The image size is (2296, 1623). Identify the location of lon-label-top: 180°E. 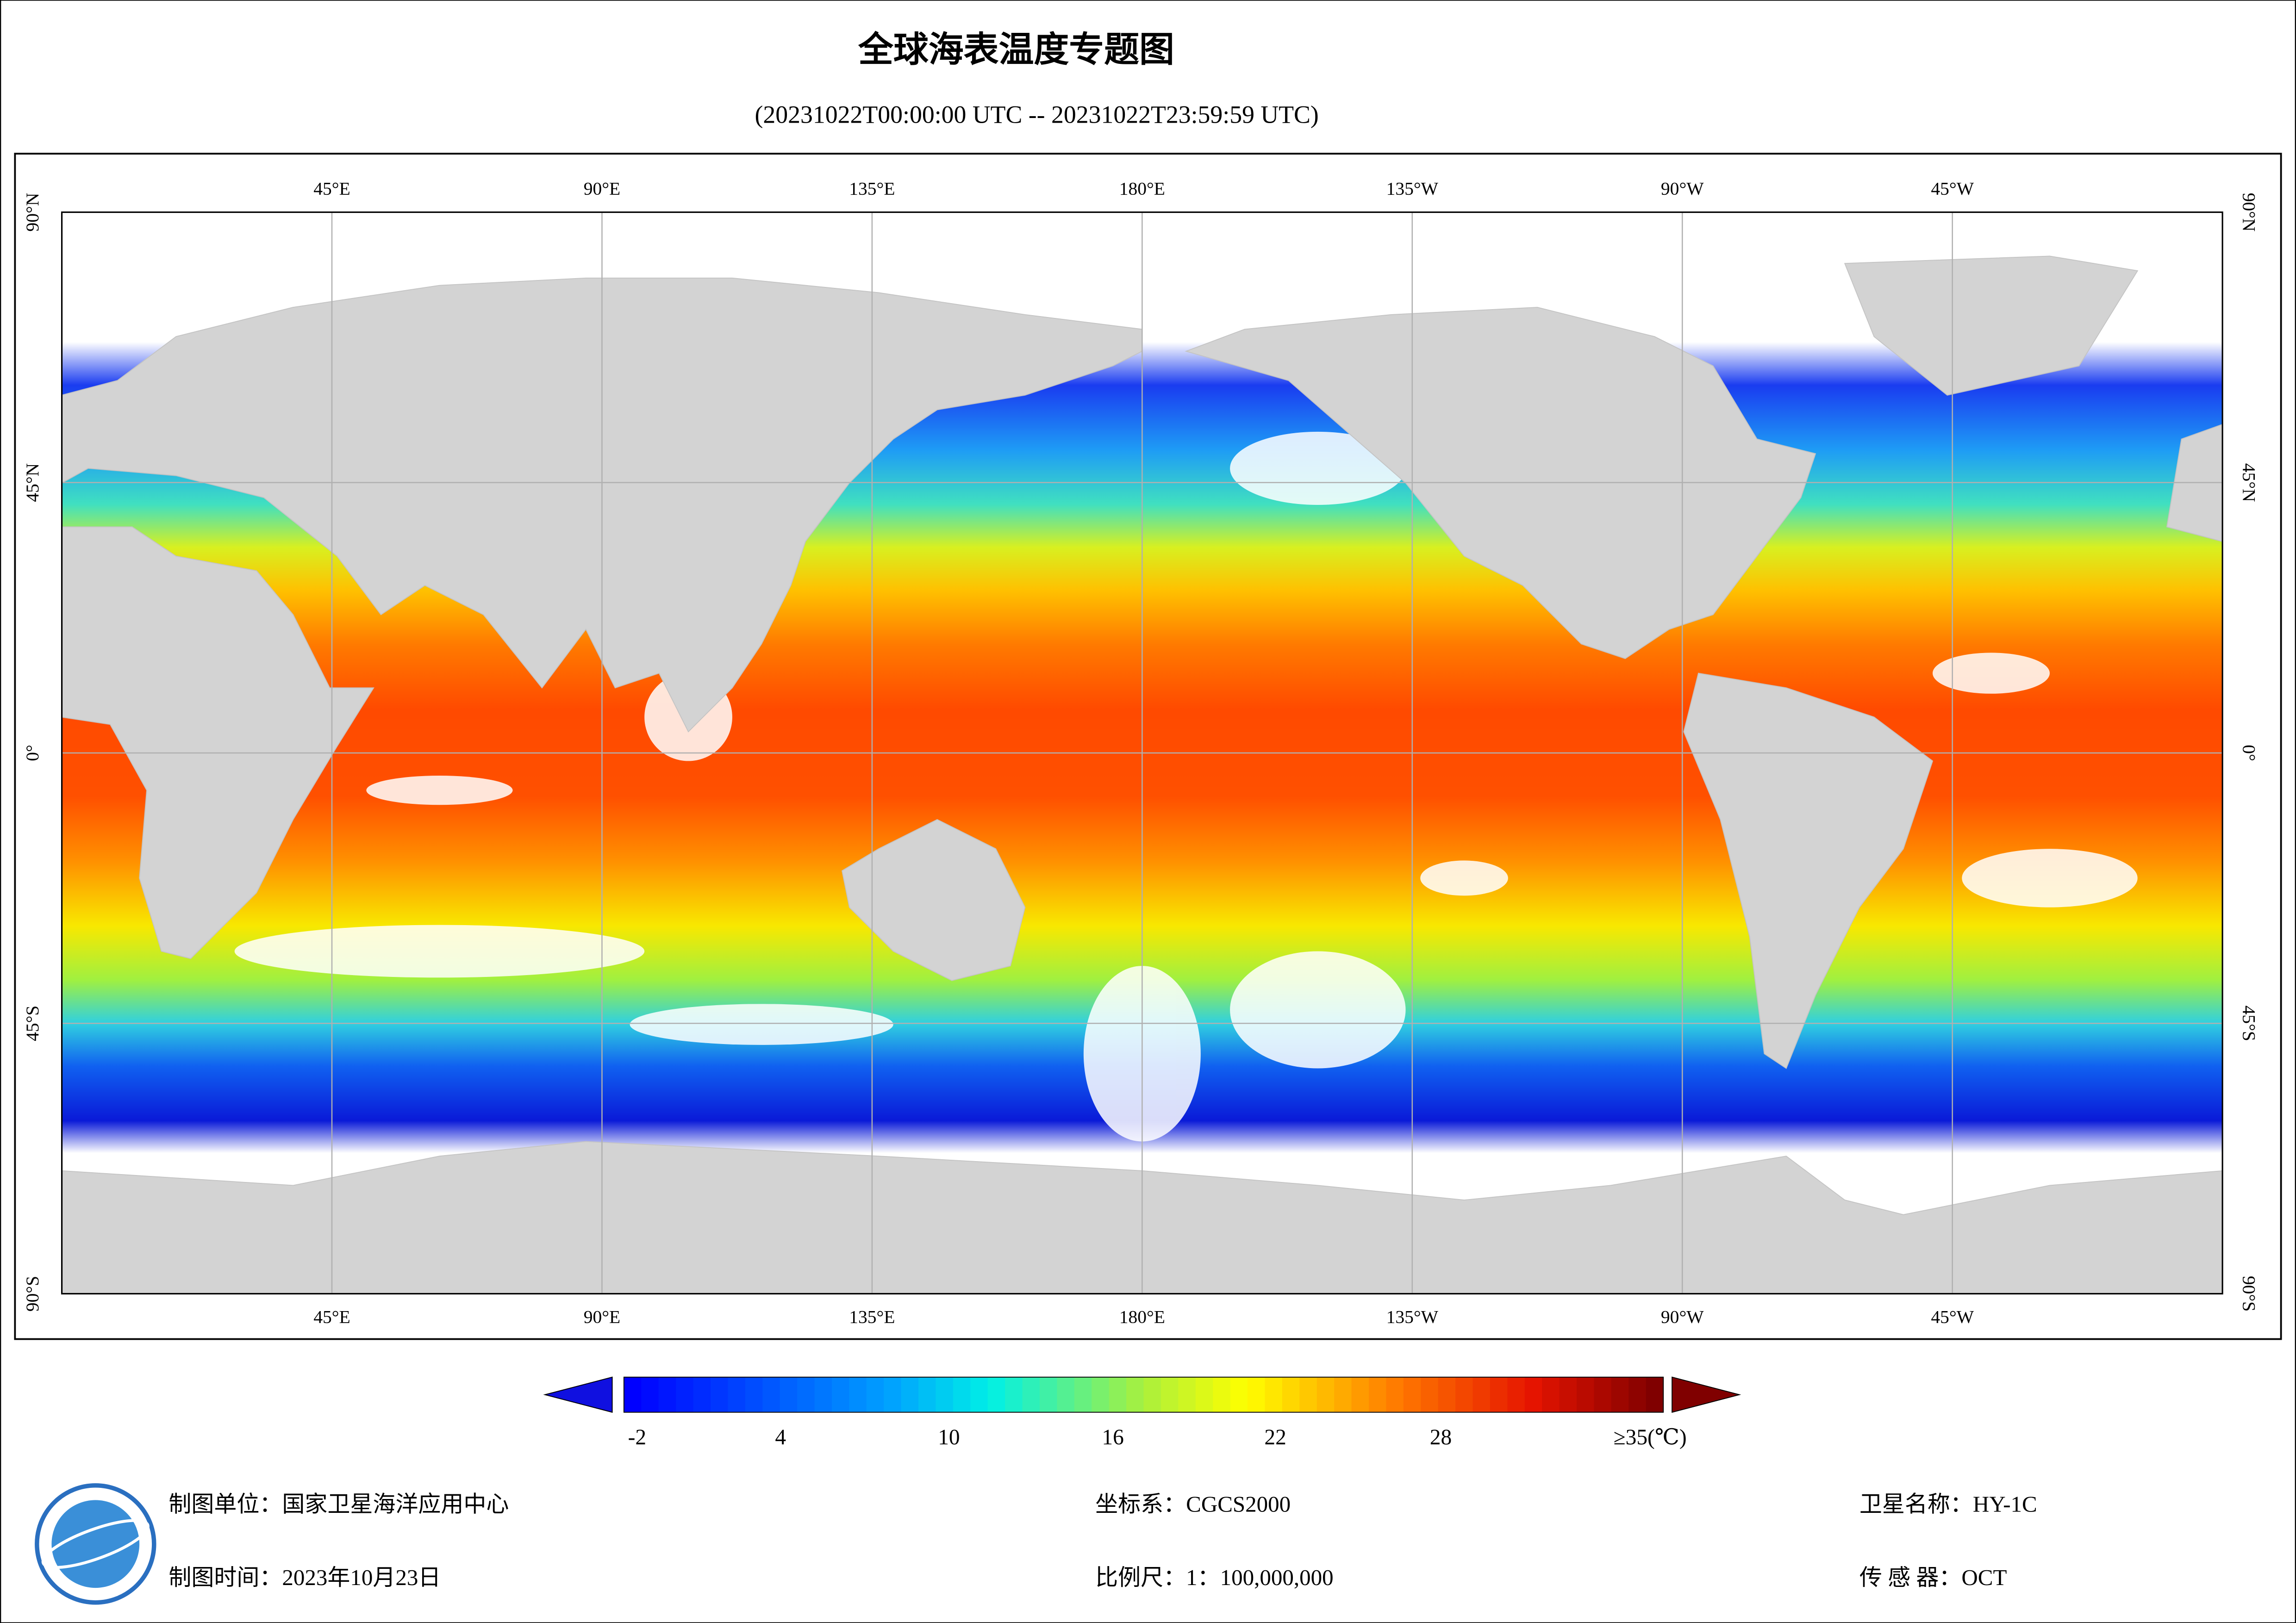
(1142, 189).